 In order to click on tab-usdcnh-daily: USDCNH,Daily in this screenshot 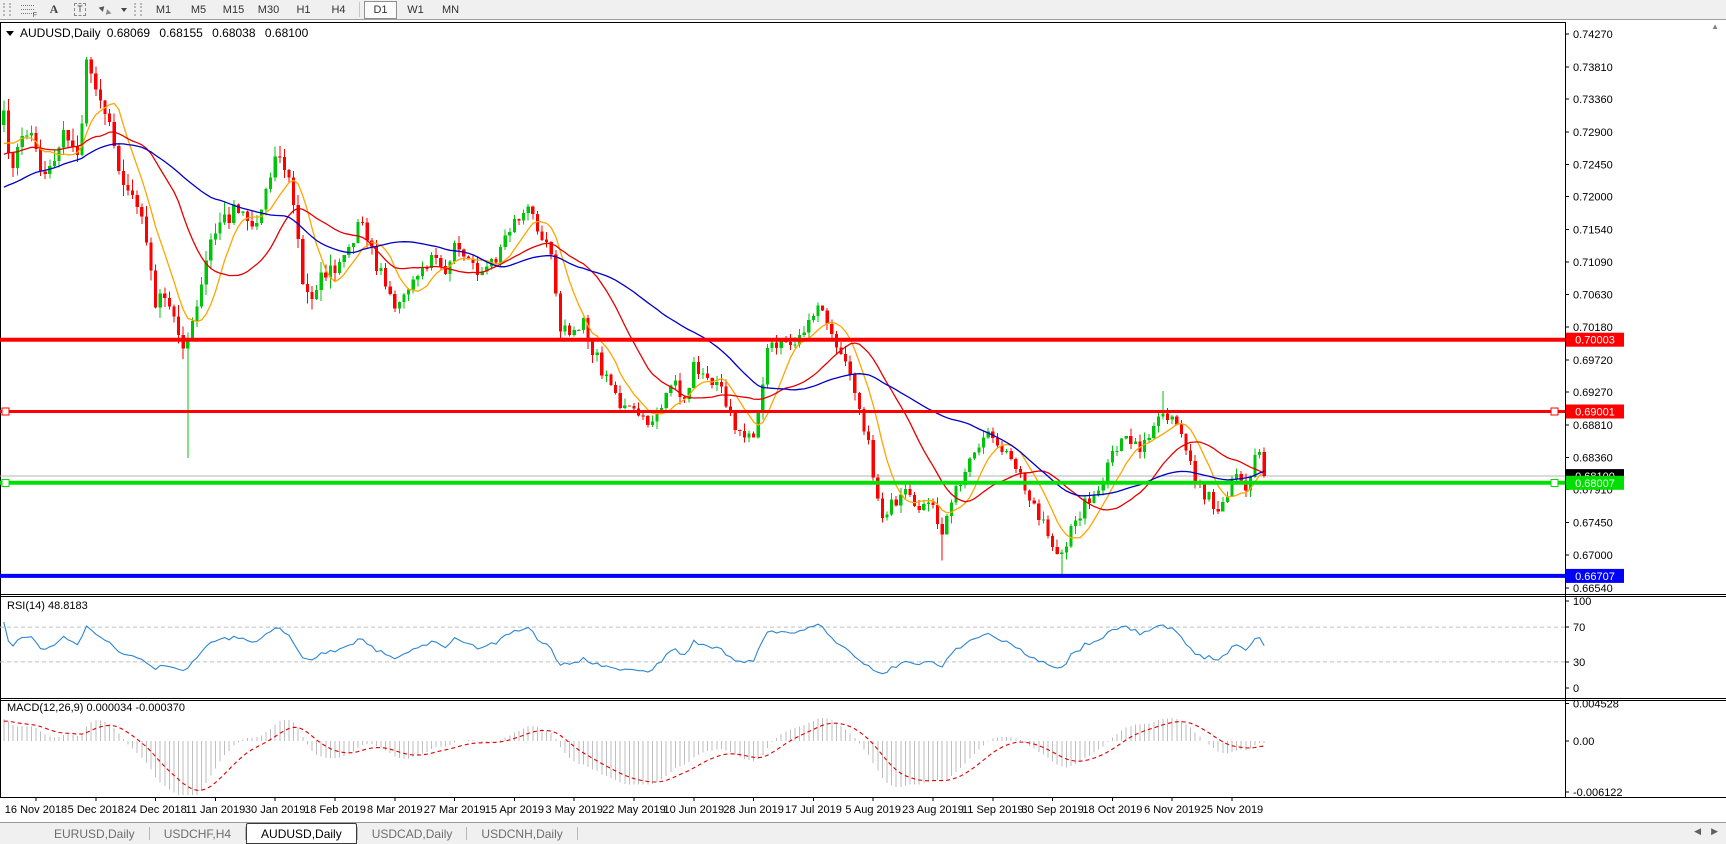, I will do `click(522, 833)`.